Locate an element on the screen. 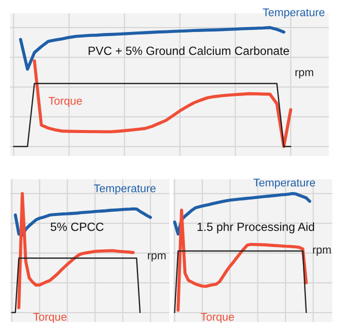 The width and height of the screenshot is (339, 332). text: PVC + 5% Ground Calcium Carbonate is located at coordinates (188, 50).